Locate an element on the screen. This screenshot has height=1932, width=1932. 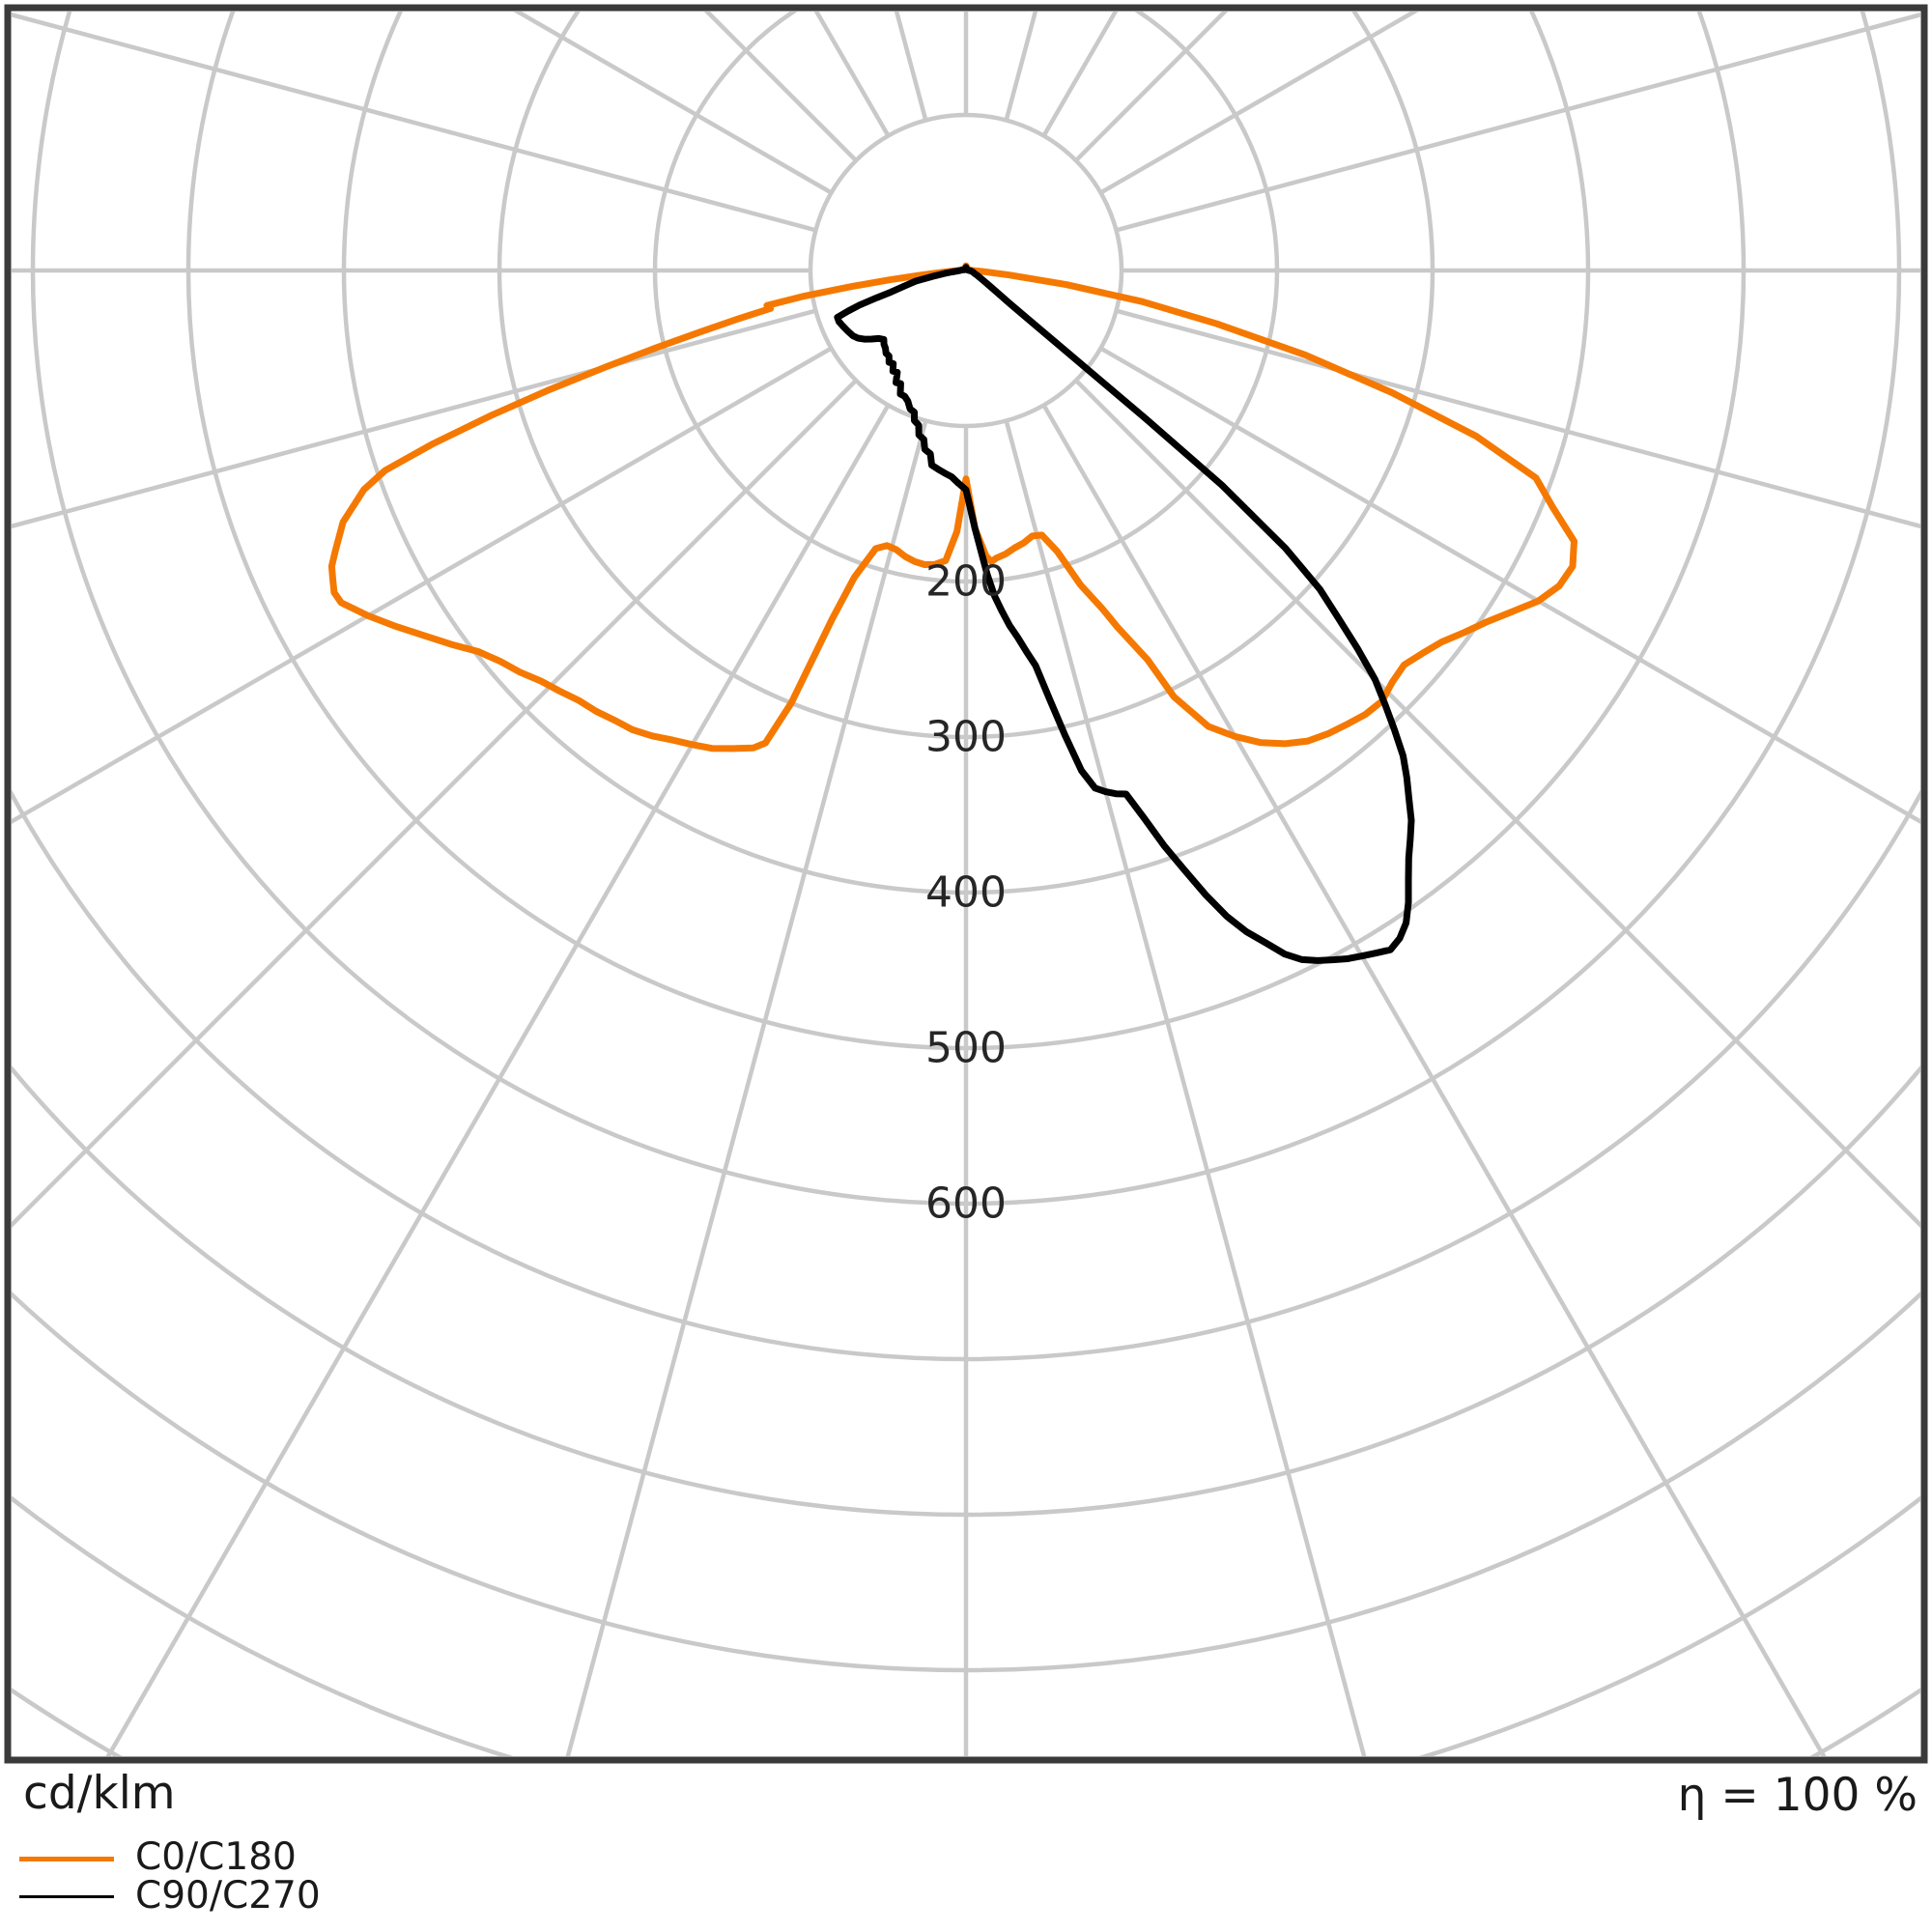
legend-item-c0-c180: C0/C180 is located at coordinates (290, 1857).